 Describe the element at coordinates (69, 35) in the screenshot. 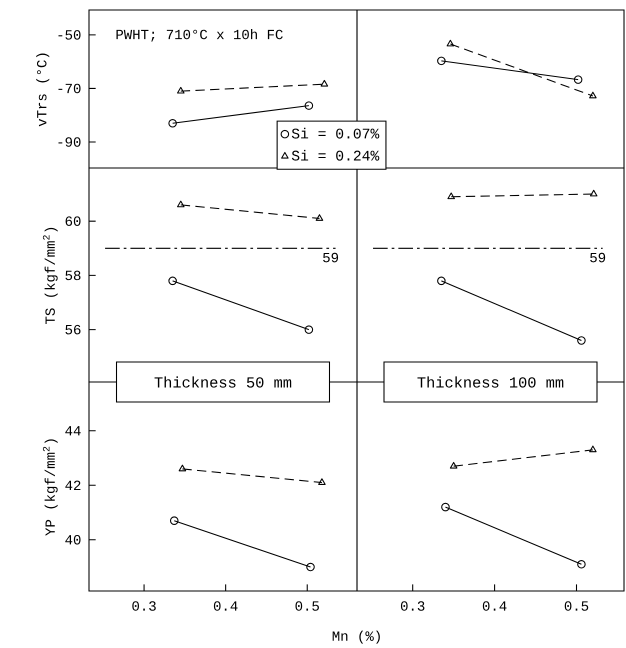

I see `y-tick-label: -50` at that location.